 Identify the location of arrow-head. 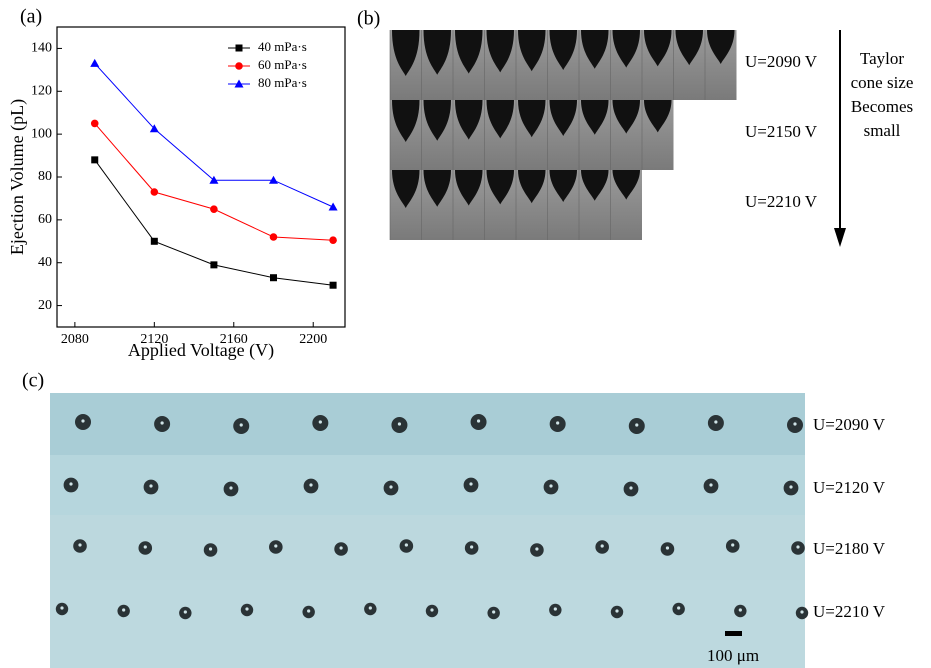
(840, 237).